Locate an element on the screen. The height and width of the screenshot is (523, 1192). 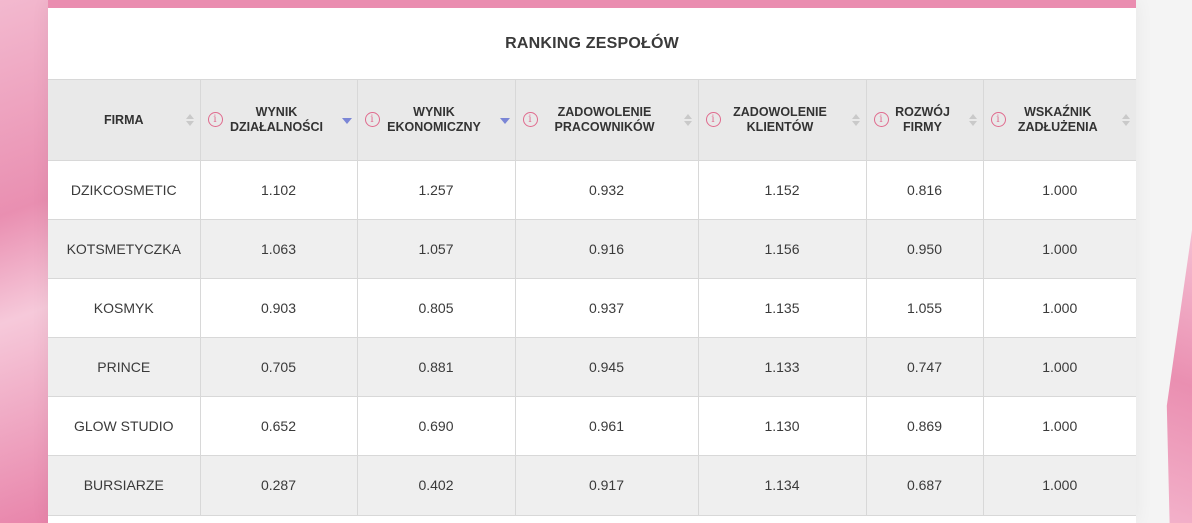
score-cell: 1.156 is located at coordinates (782, 249).